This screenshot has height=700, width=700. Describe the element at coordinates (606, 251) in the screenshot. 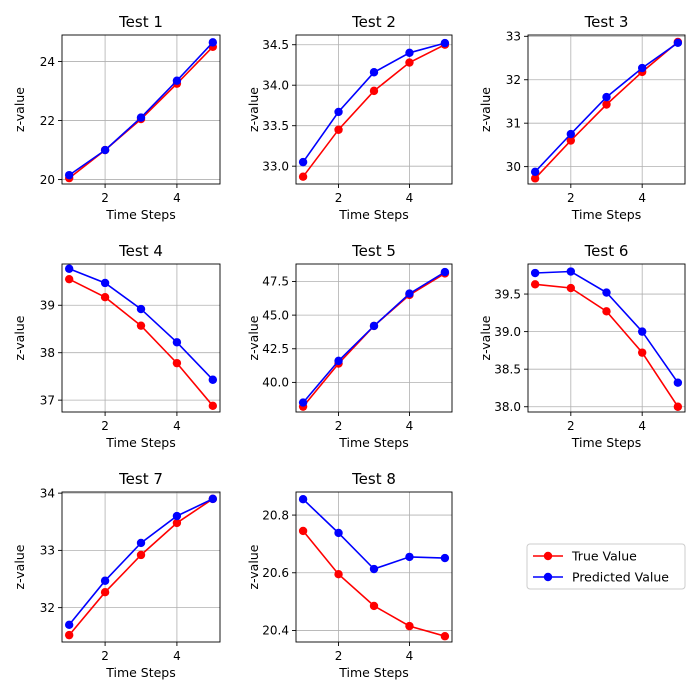

I see `subplot-title: Test 6` at that location.